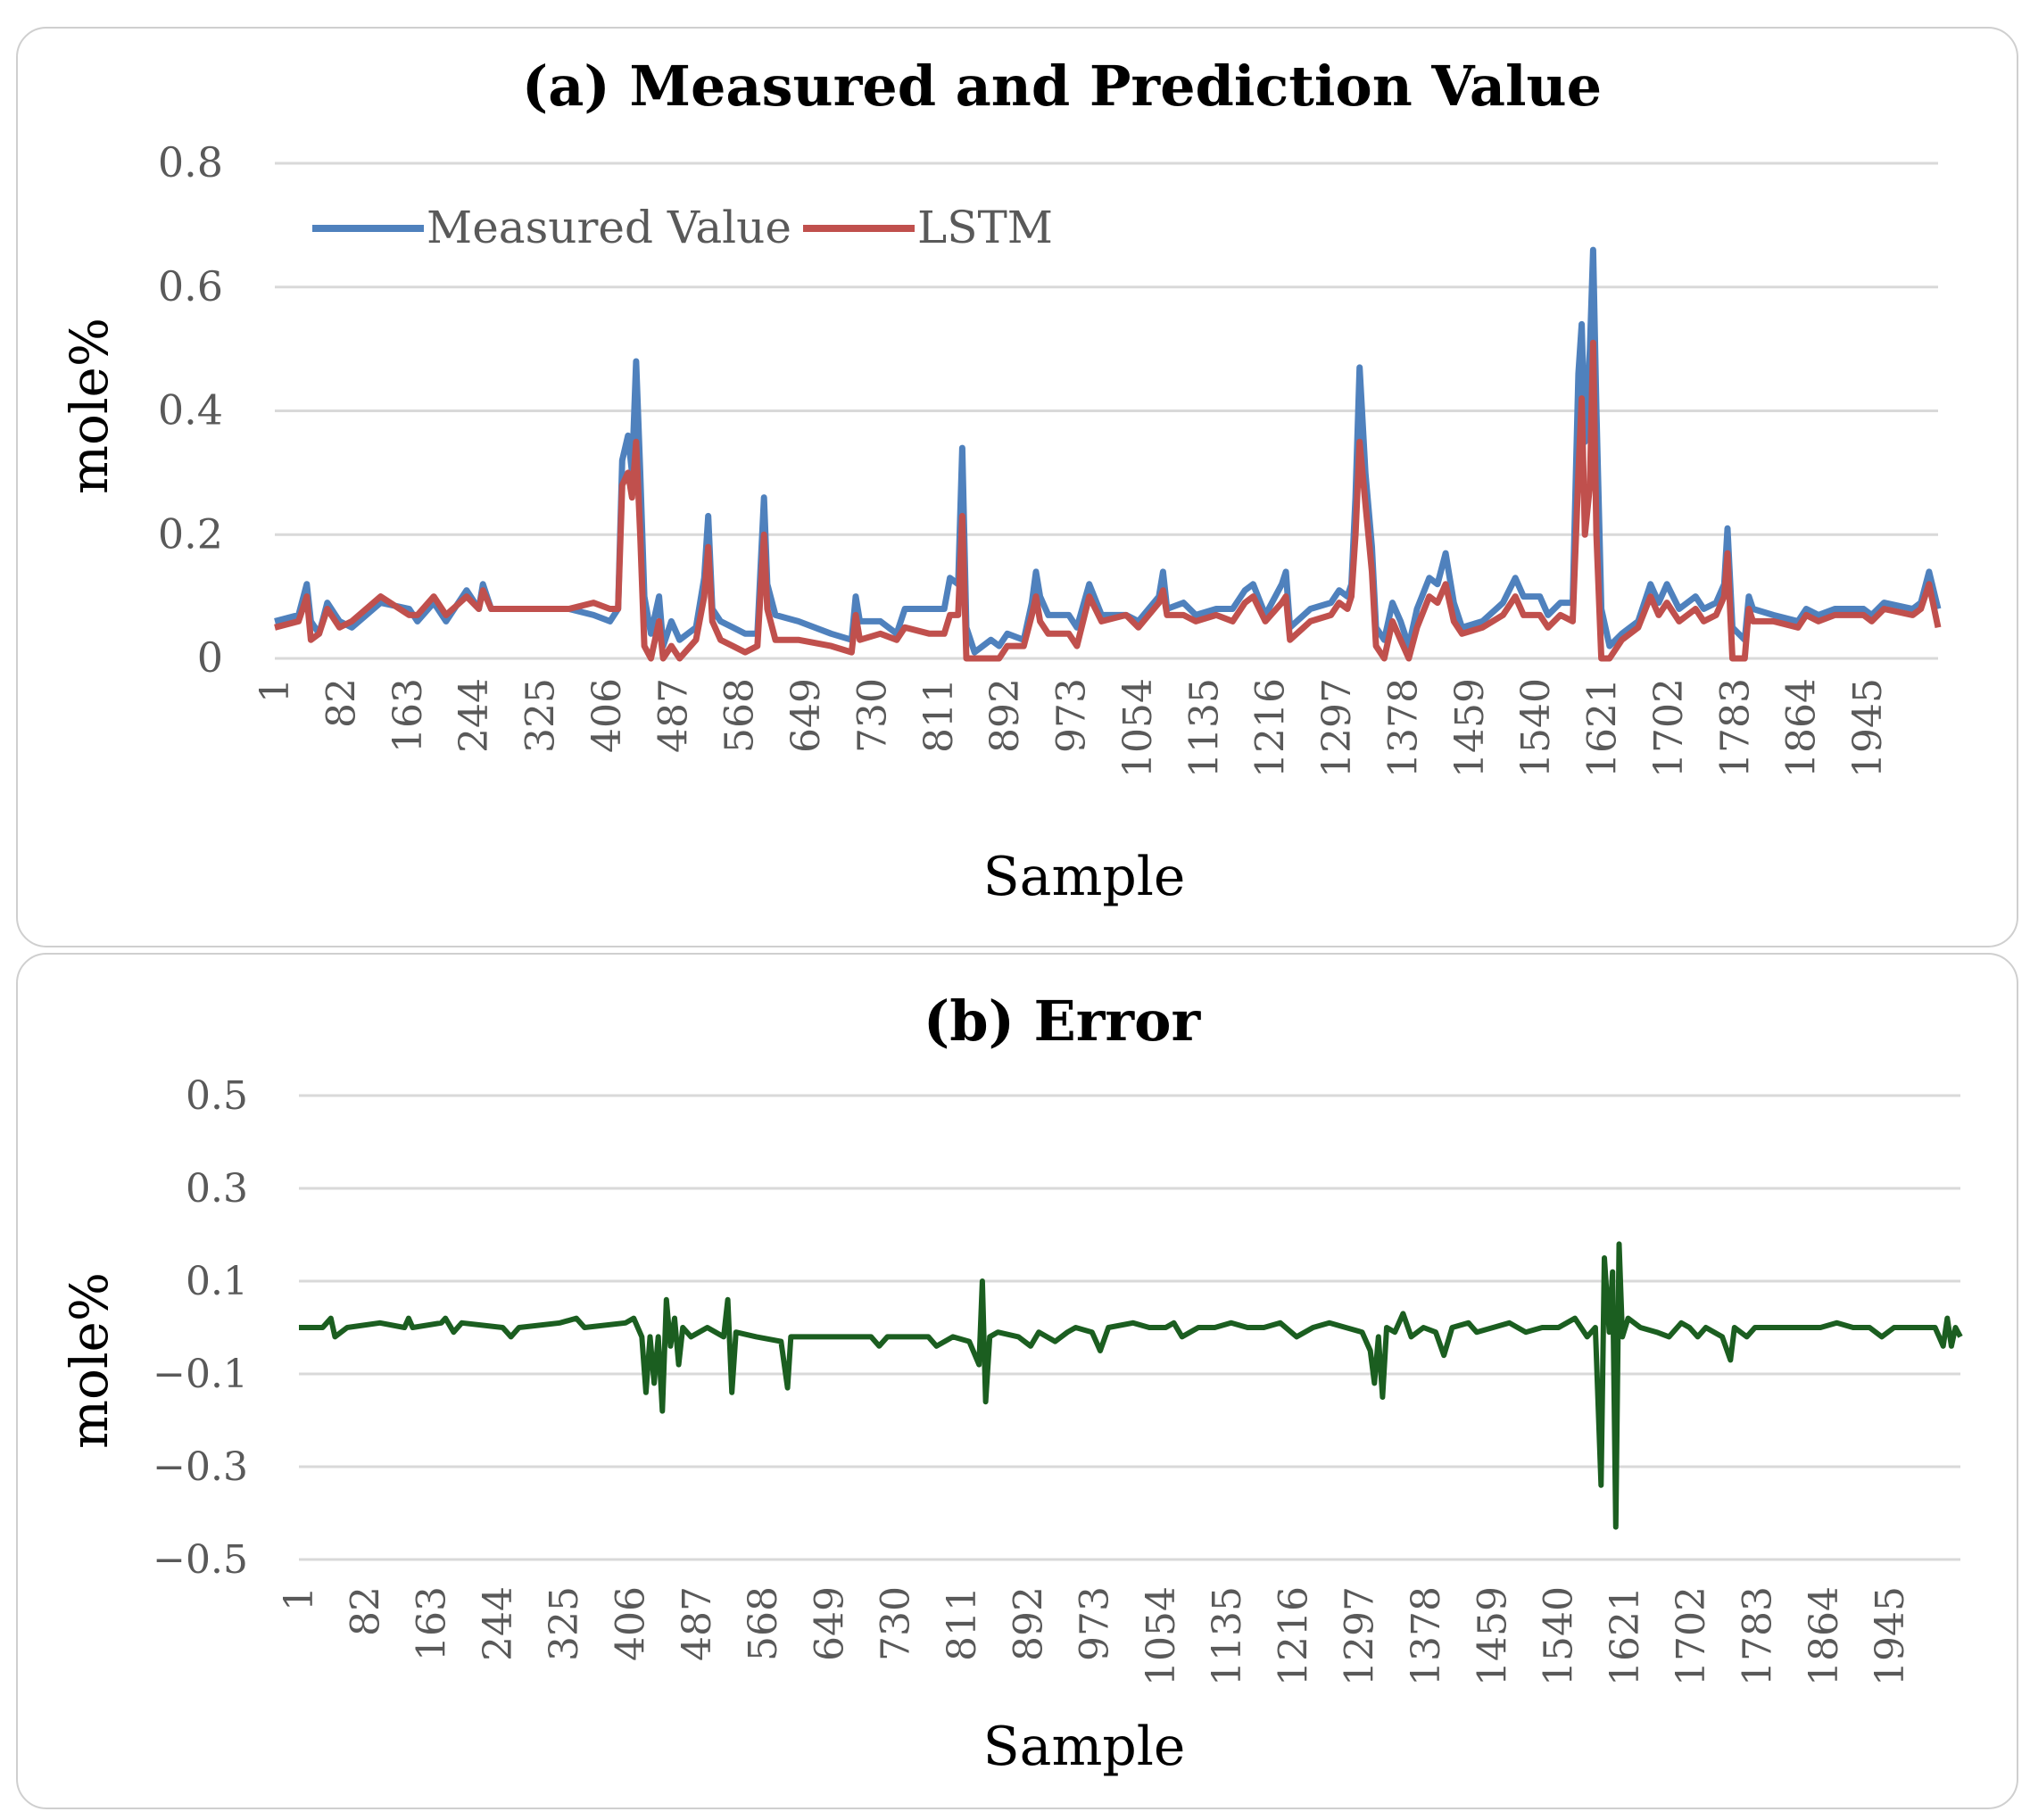 The height and width of the screenshot is (1820, 2030). What do you see at coordinates (1108, 500) in the screenshot?
I see `series-line-lstm` at bounding box center [1108, 500].